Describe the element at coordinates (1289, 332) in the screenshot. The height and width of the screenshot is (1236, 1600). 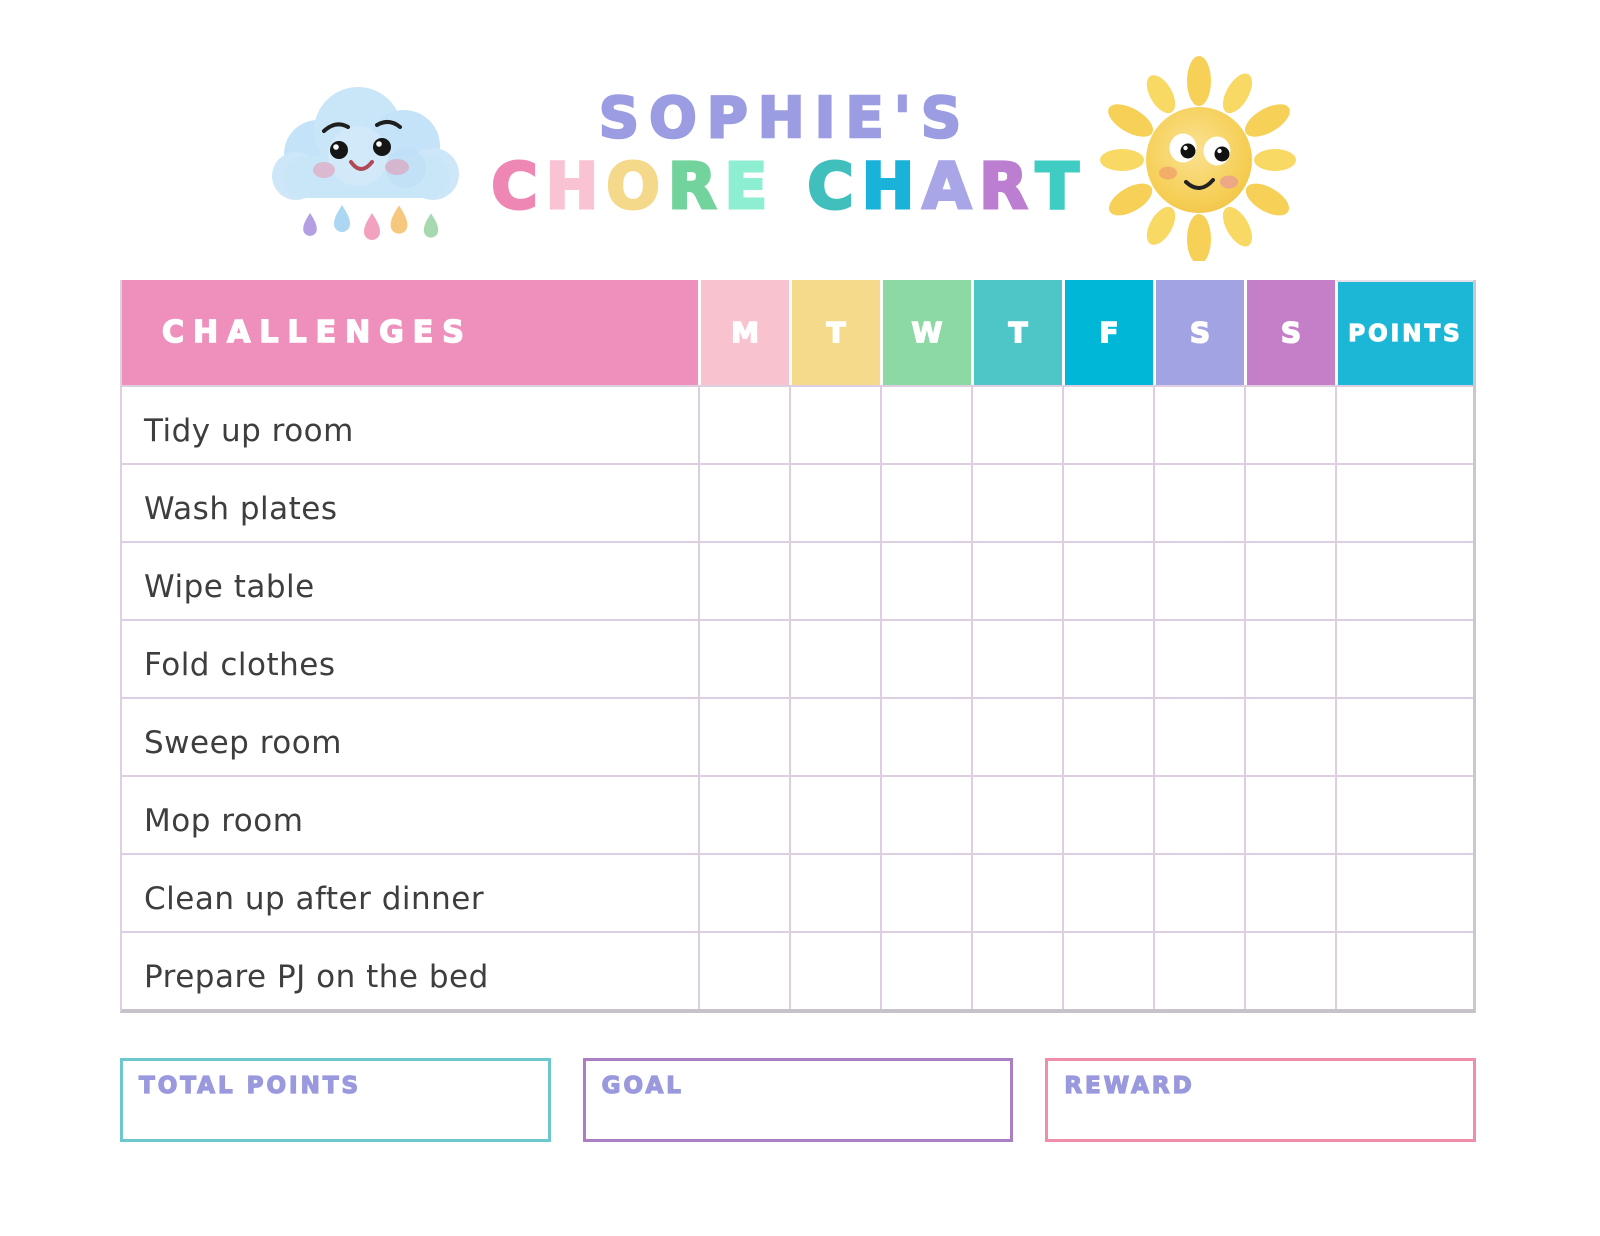
I see `day-header-cell: S` at that location.